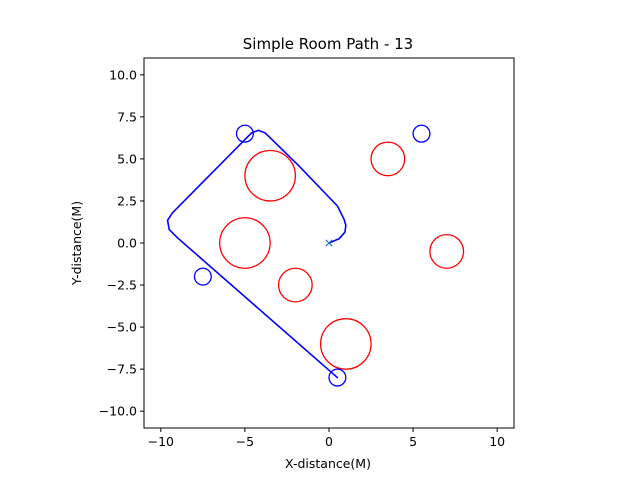 The image size is (640, 480). What do you see at coordinates (122, 369) in the screenshot?
I see `y-tick-label: −7.5` at bounding box center [122, 369].